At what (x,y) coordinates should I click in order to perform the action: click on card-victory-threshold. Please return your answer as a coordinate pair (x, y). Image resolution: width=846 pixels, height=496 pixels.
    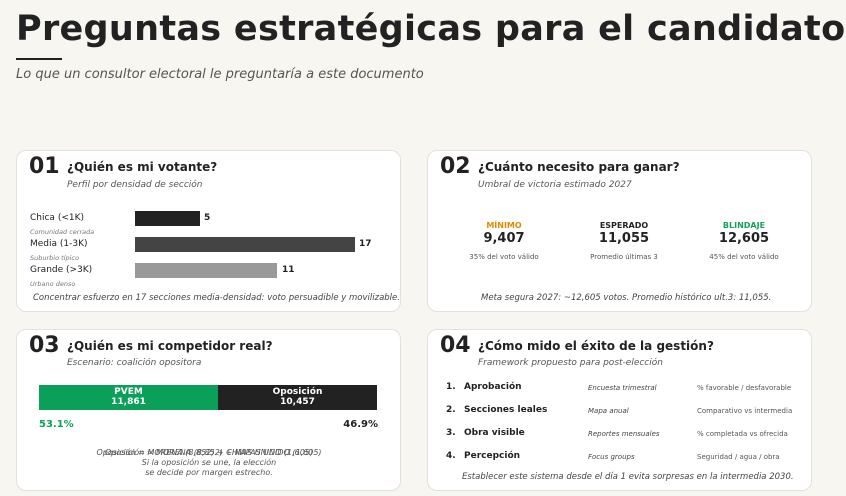
    Looking at the image, I should click on (619, 231).